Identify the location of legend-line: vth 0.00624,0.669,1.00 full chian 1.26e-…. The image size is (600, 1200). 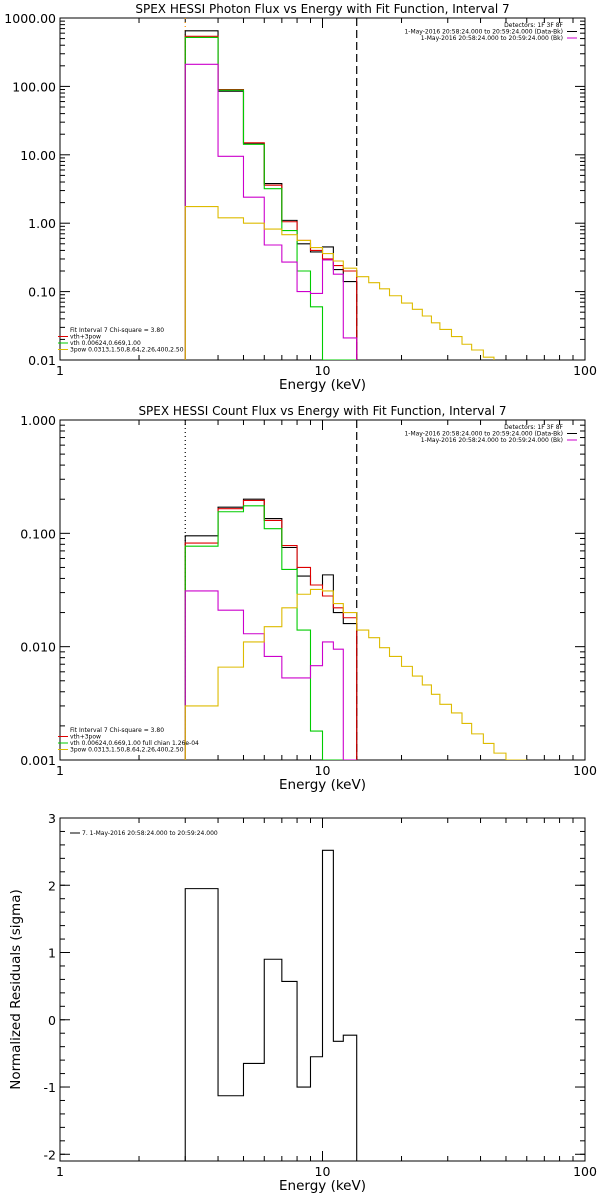
(134, 743).